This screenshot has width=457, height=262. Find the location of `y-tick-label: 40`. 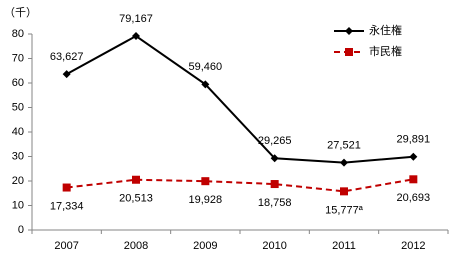

y-tick-label: 40 is located at coordinates (18, 132).